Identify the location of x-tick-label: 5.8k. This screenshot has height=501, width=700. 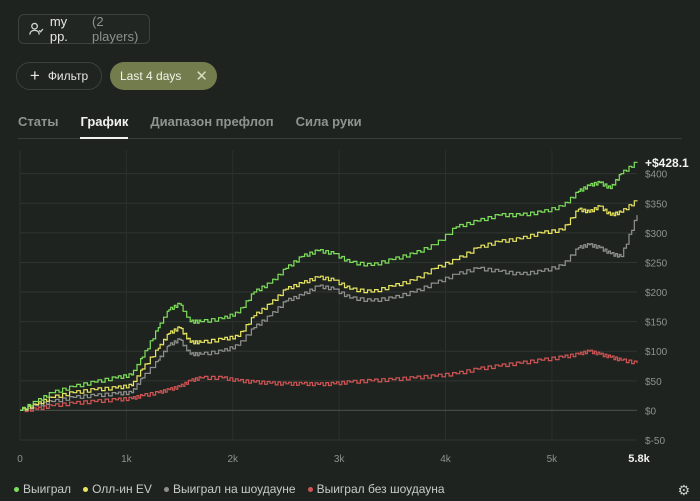
(639, 459).